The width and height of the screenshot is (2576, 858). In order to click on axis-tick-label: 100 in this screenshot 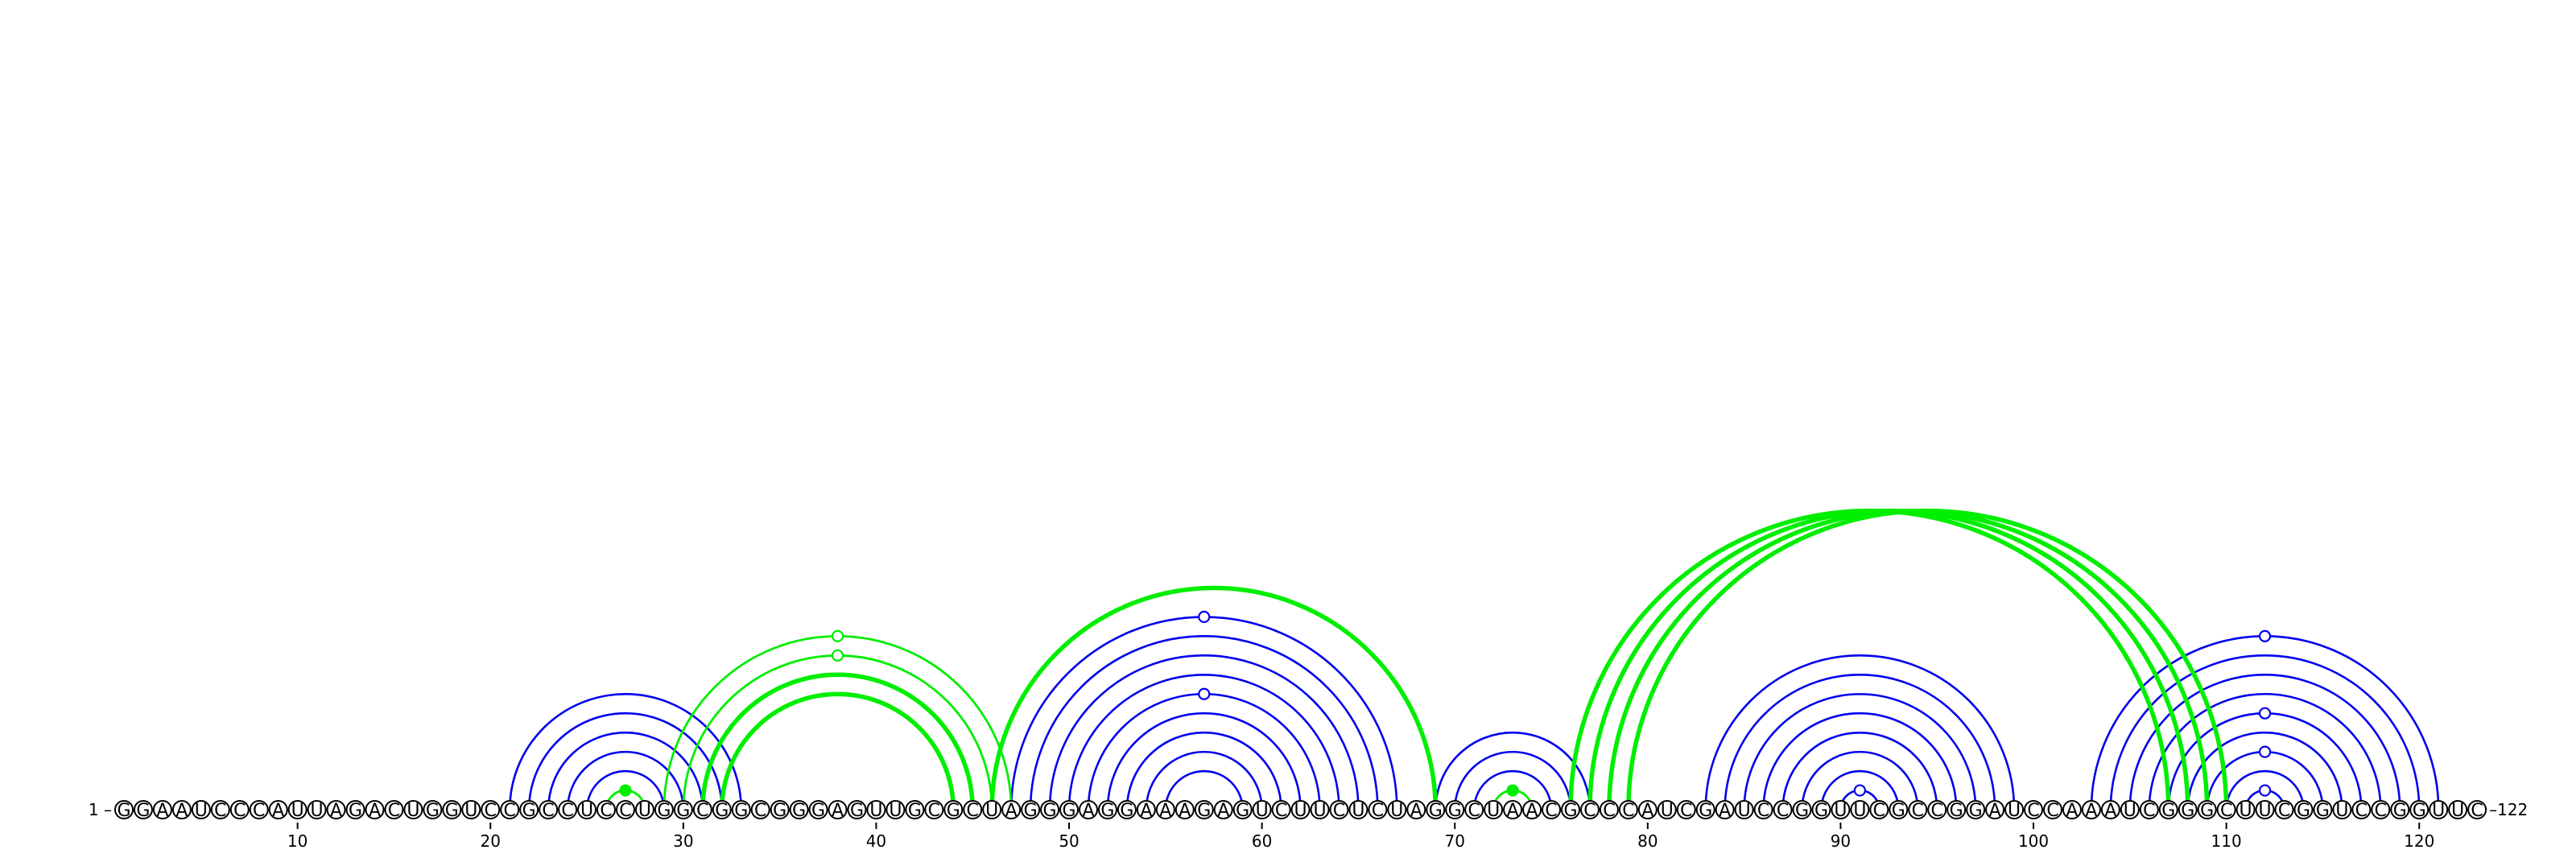, I will do `click(2033, 841)`.